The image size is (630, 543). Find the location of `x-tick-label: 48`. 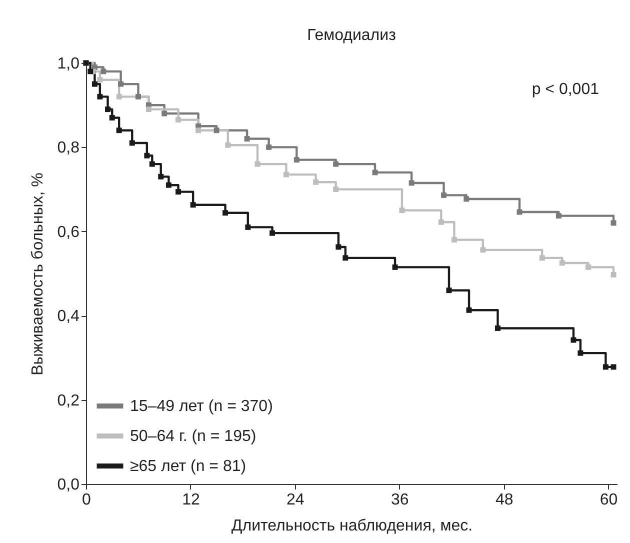

x-tick-label: 48 is located at coordinates (504, 500).